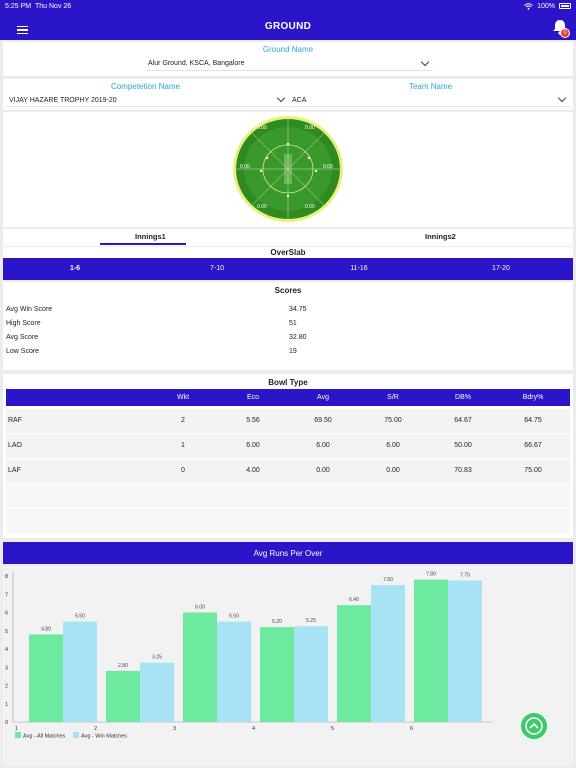  What do you see at coordinates (388, 580) in the screenshot?
I see `data-label: 7.50` at bounding box center [388, 580].